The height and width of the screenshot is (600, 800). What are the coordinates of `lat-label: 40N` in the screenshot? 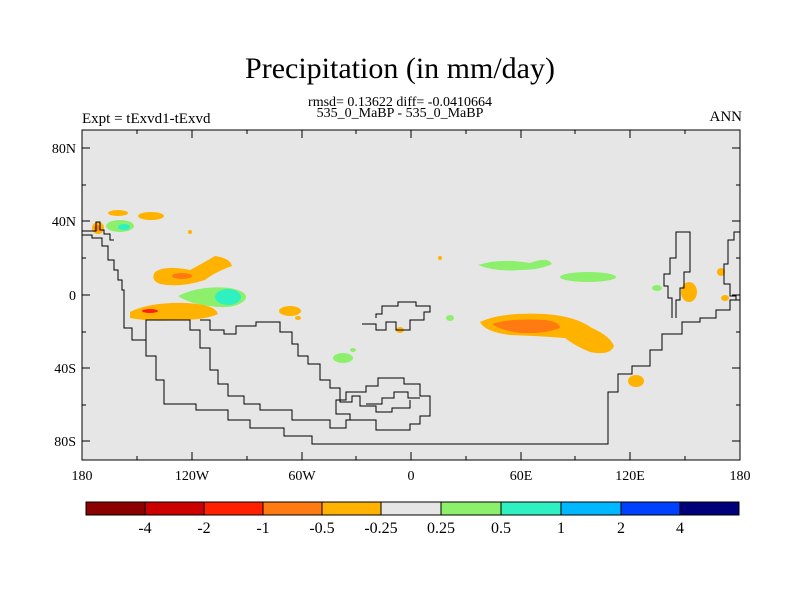 It's located at (64, 222).